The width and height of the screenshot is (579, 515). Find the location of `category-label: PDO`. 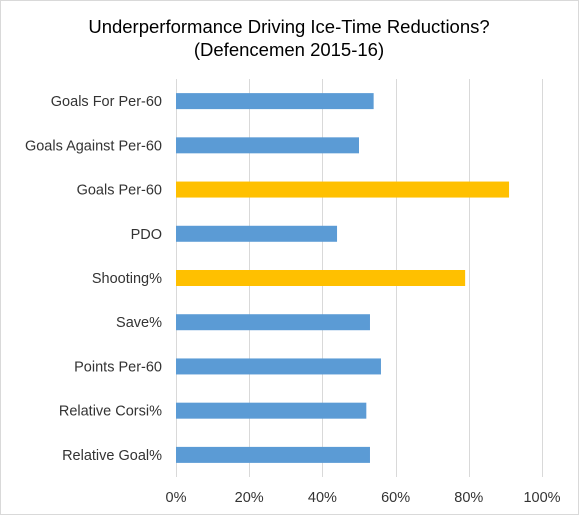

category-label: PDO is located at coordinates (146, 235).